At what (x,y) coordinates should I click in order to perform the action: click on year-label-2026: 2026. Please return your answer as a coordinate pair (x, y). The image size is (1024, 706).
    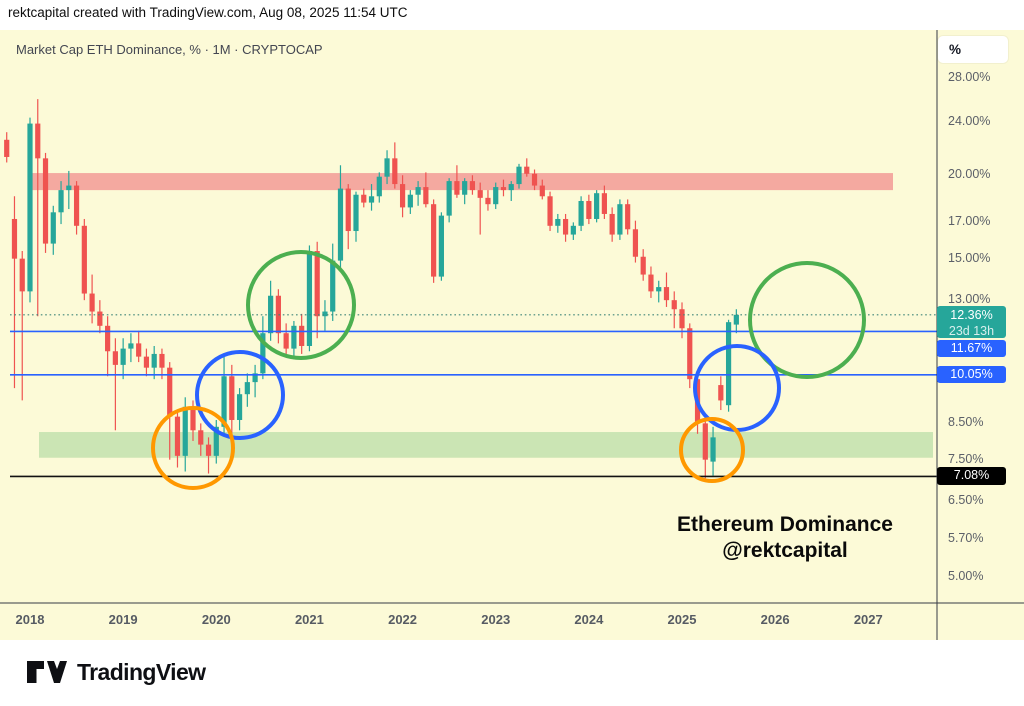
    Looking at the image, I should click on (775, 619).